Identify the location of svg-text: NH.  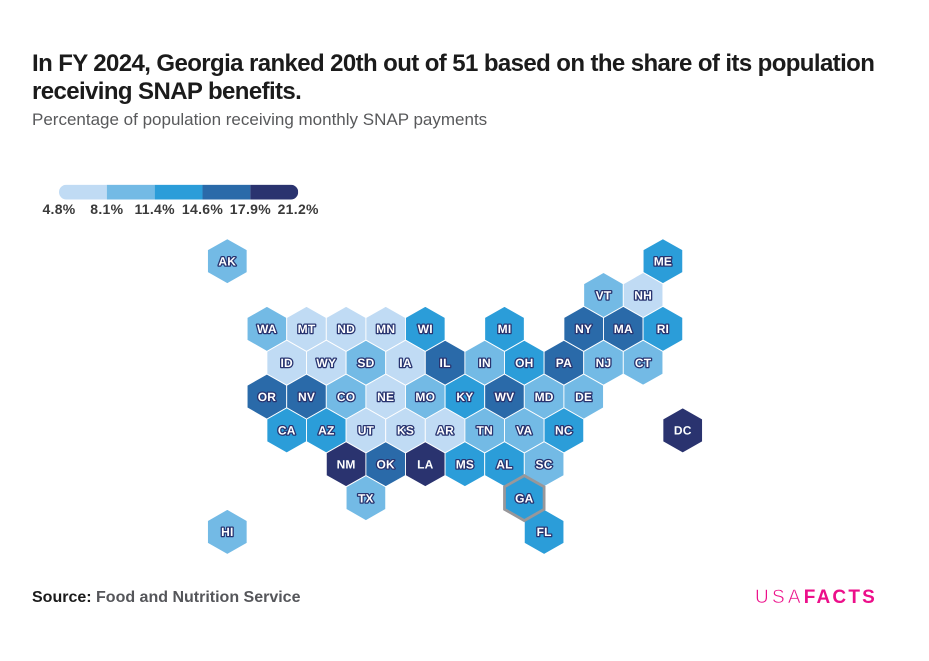
(643, 295).